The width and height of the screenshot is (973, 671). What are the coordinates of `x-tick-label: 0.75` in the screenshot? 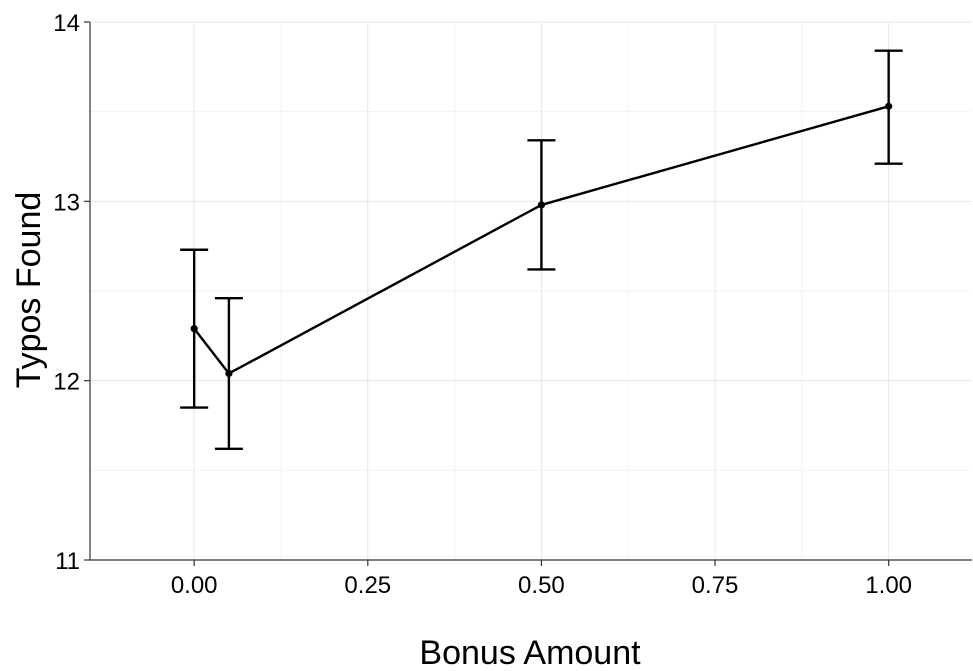 It's located at (715, 585).